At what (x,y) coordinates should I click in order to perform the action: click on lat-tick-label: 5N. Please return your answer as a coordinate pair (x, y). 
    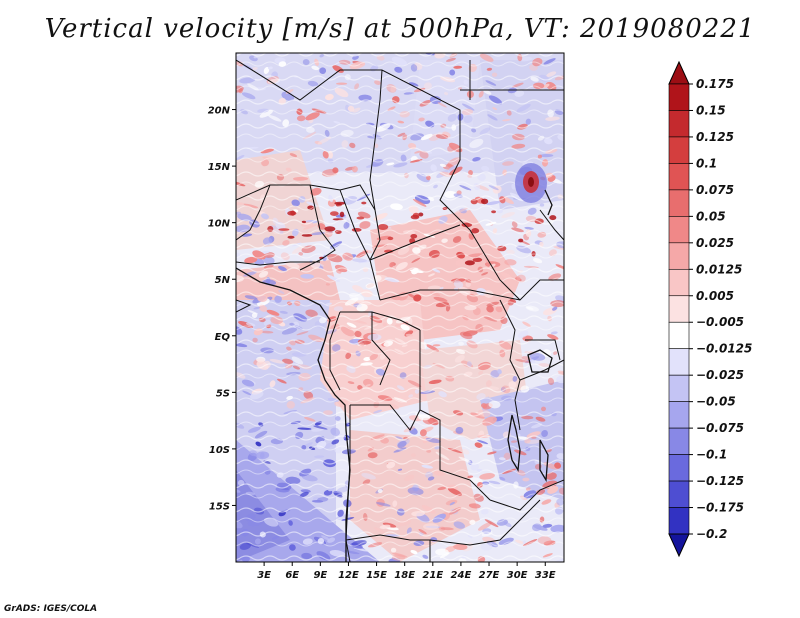
    Looking at the image, I should click on (223, 280).